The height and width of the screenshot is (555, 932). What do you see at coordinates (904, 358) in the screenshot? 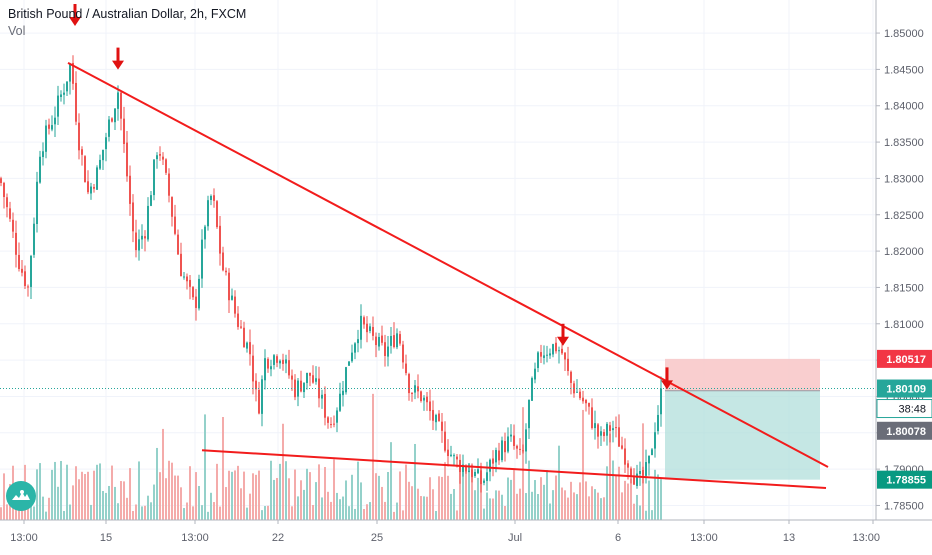
I see `stop-loss-price-label: 1.80517` at bounding box center [904, 358].